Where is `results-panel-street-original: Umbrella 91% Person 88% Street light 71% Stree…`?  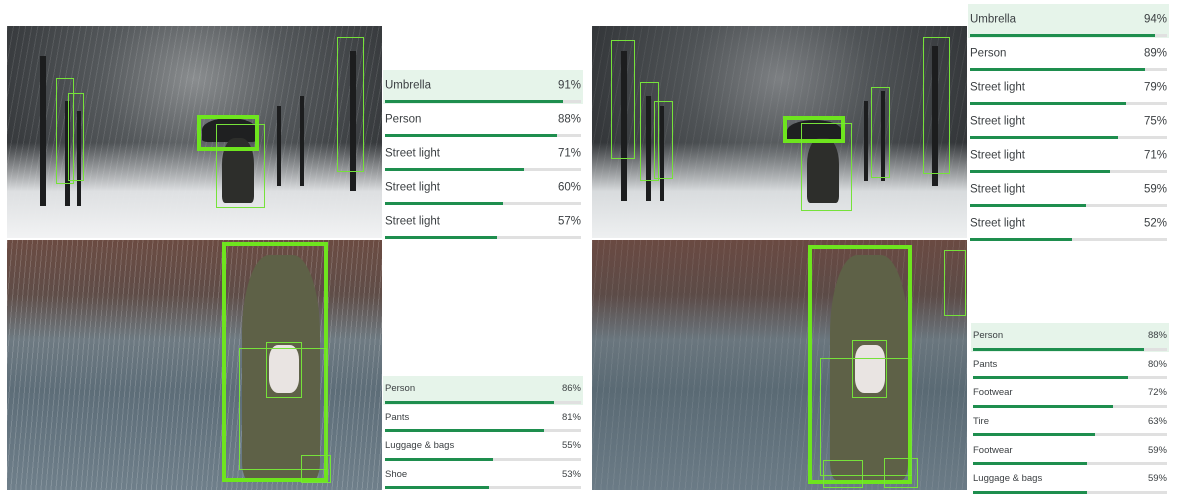
results-panel-street-original: Umbrella 91% Person 88% Street light 71% Stree… is located at coordinates (483, 155).